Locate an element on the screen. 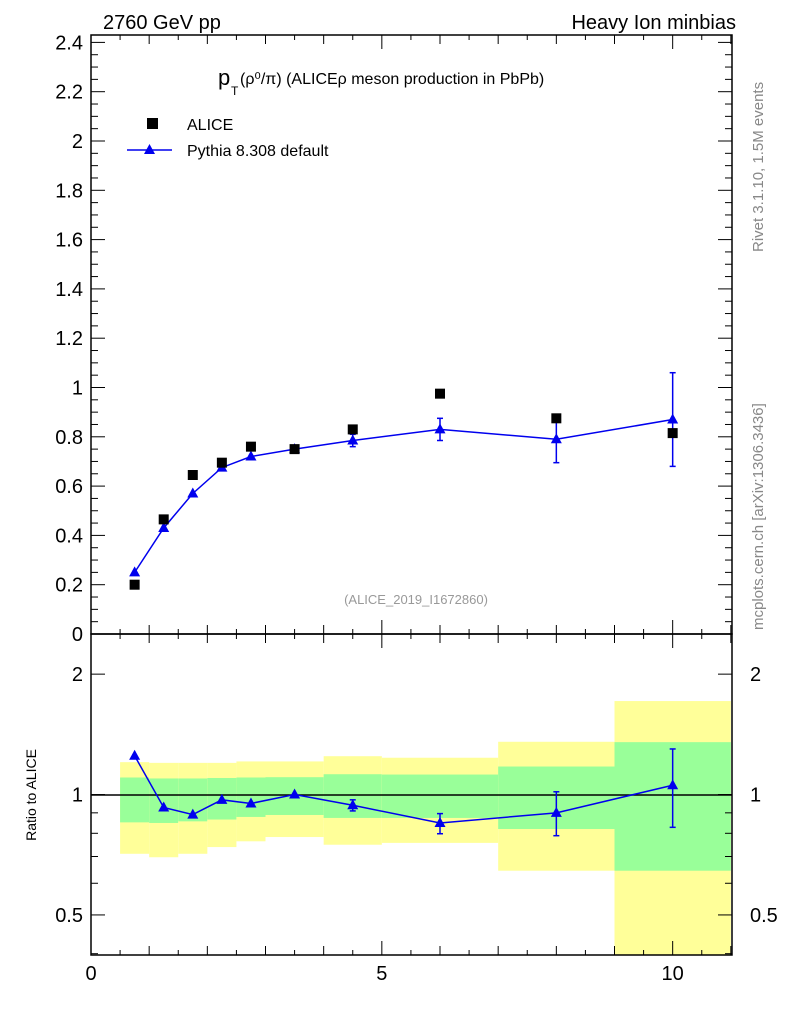 This screenshot has width=786, height=1024. ratio-y-tick-label: 0.5 is located at coordinates (69, 916).